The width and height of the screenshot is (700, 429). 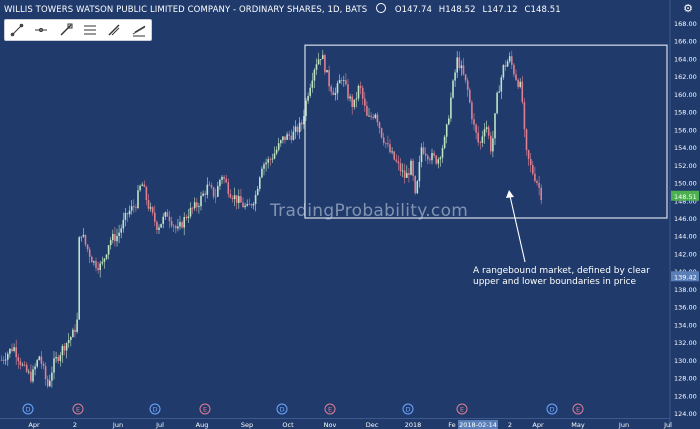 What do you see at coordinates (451, 425) in the screenshot?
I see `x-tick-label: Fe` at bounding box center [451, 425].